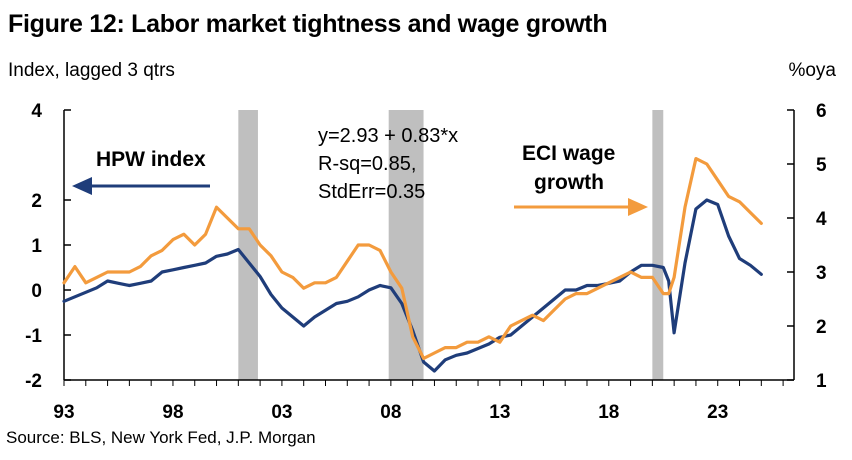 Image resolution: width=852 pixels, height=460 pixels. I want to click on left-tick-label-1: 2, so click(36, 201).